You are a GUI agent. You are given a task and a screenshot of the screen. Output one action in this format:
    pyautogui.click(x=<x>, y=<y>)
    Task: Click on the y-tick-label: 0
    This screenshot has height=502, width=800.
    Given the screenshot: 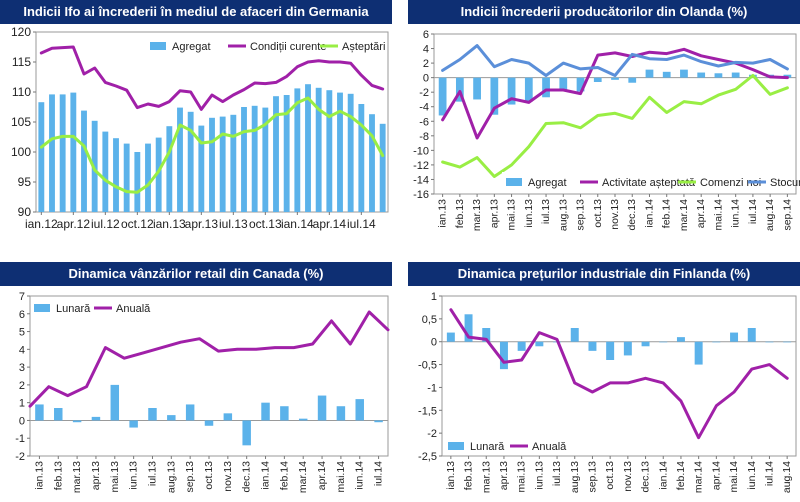 What is the action you would take?
    pyautogui.click(x=426, y=79)
    